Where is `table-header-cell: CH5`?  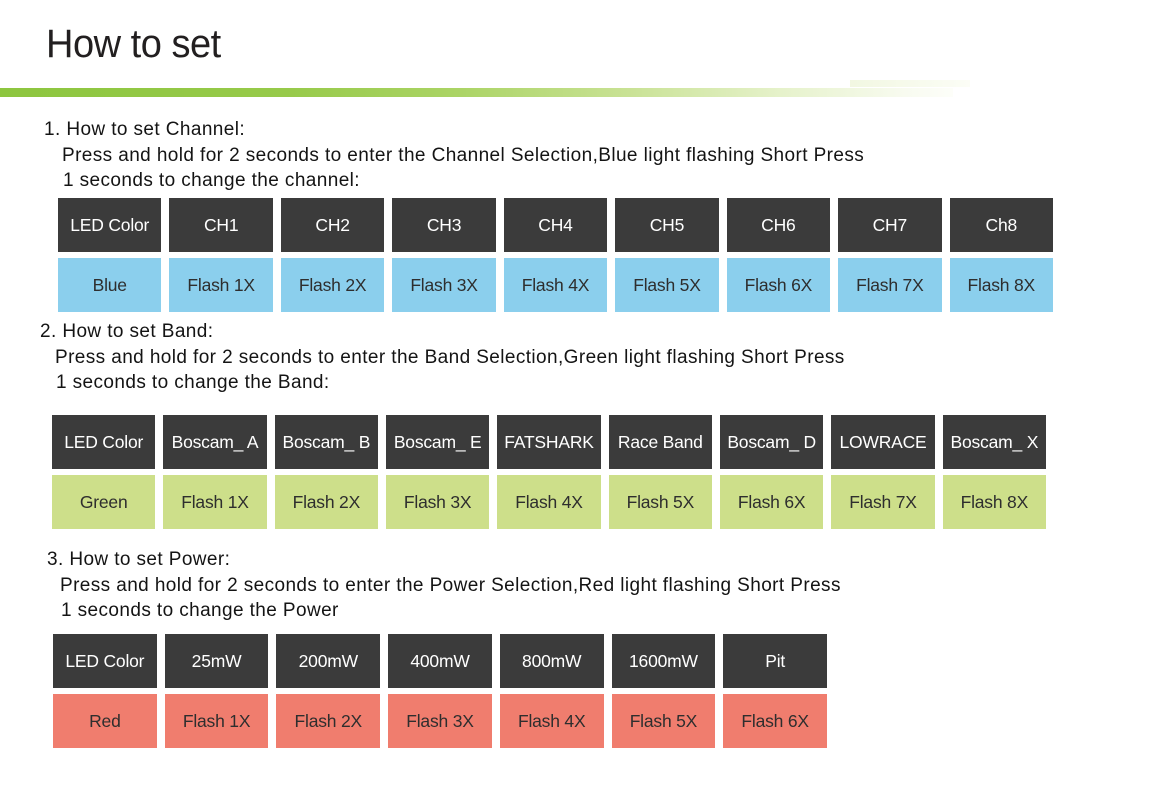 table-header-cell: CH5 is located at coordinates (667, 225).